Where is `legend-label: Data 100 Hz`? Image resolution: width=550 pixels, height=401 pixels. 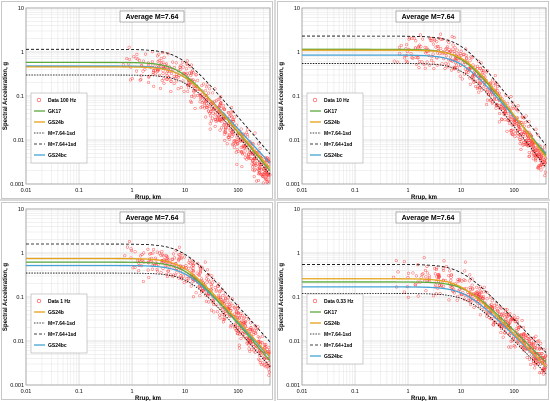 legend-label: Data 100 Hz is located at coordinates (62, 101).